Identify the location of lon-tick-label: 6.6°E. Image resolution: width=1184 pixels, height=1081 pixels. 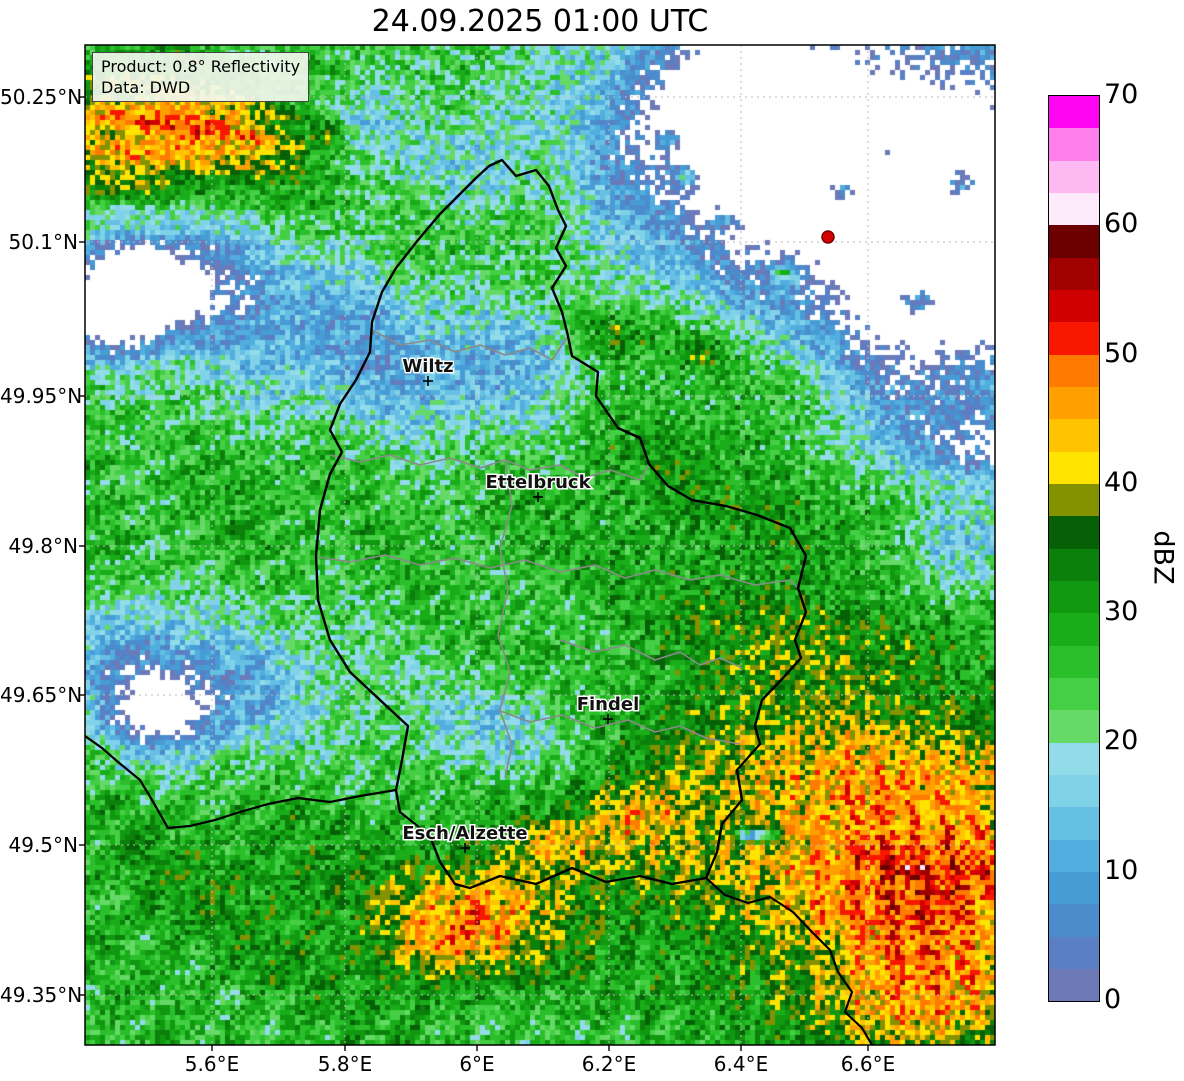
(868, 1064).